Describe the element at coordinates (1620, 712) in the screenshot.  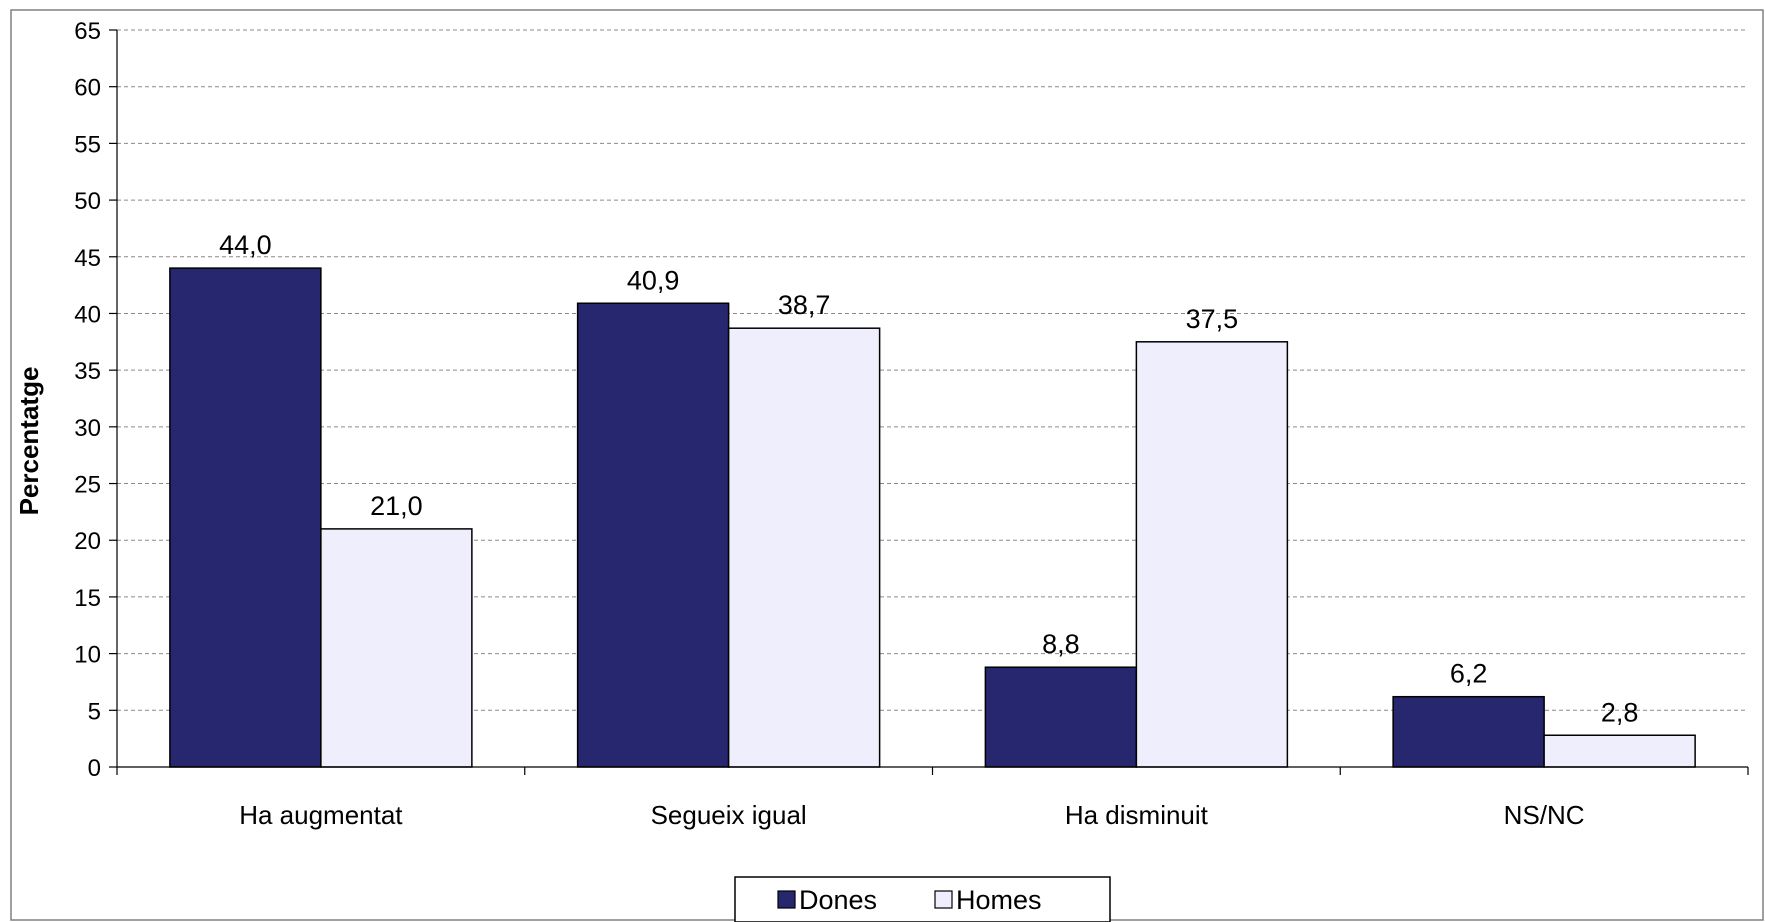
I see `data-label: 2,8` at that location.